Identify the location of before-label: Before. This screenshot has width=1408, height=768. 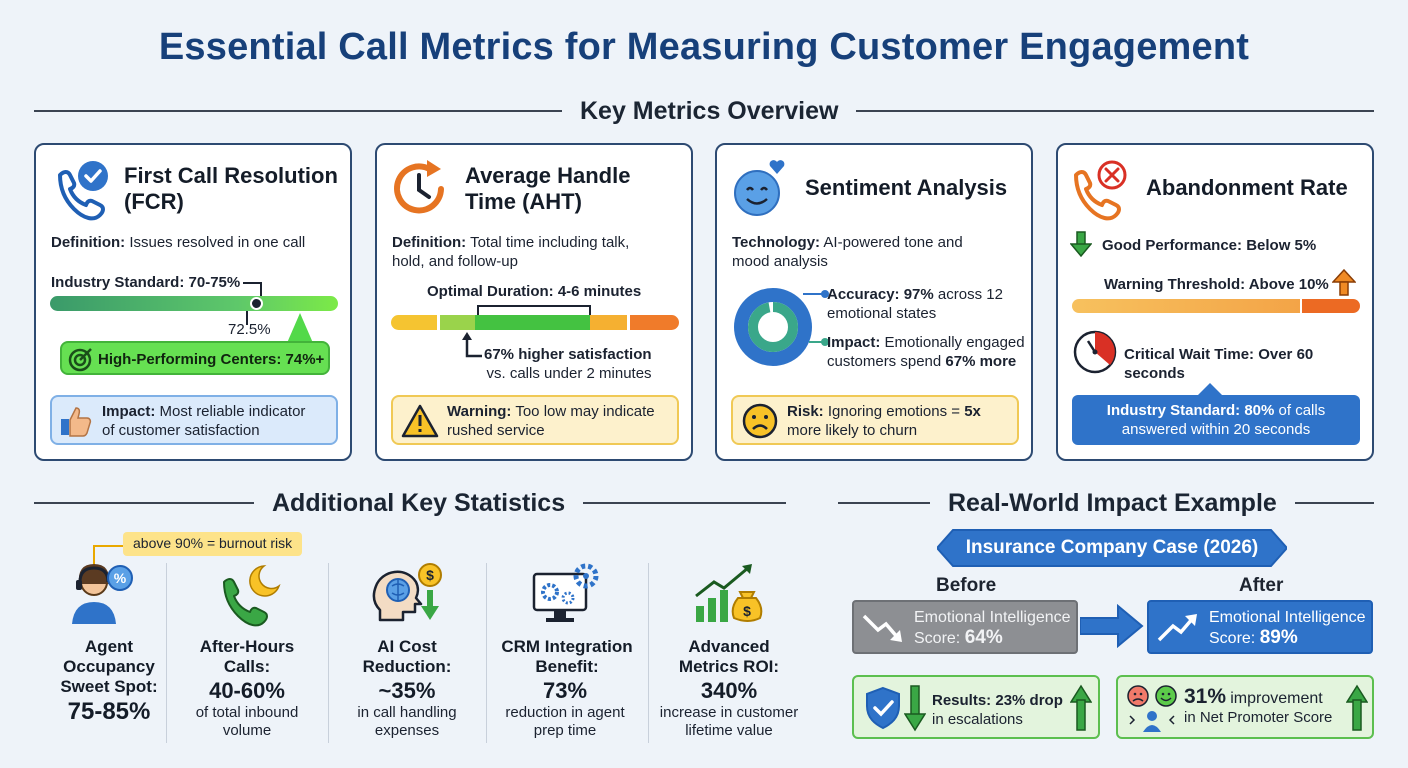
(966, 585).